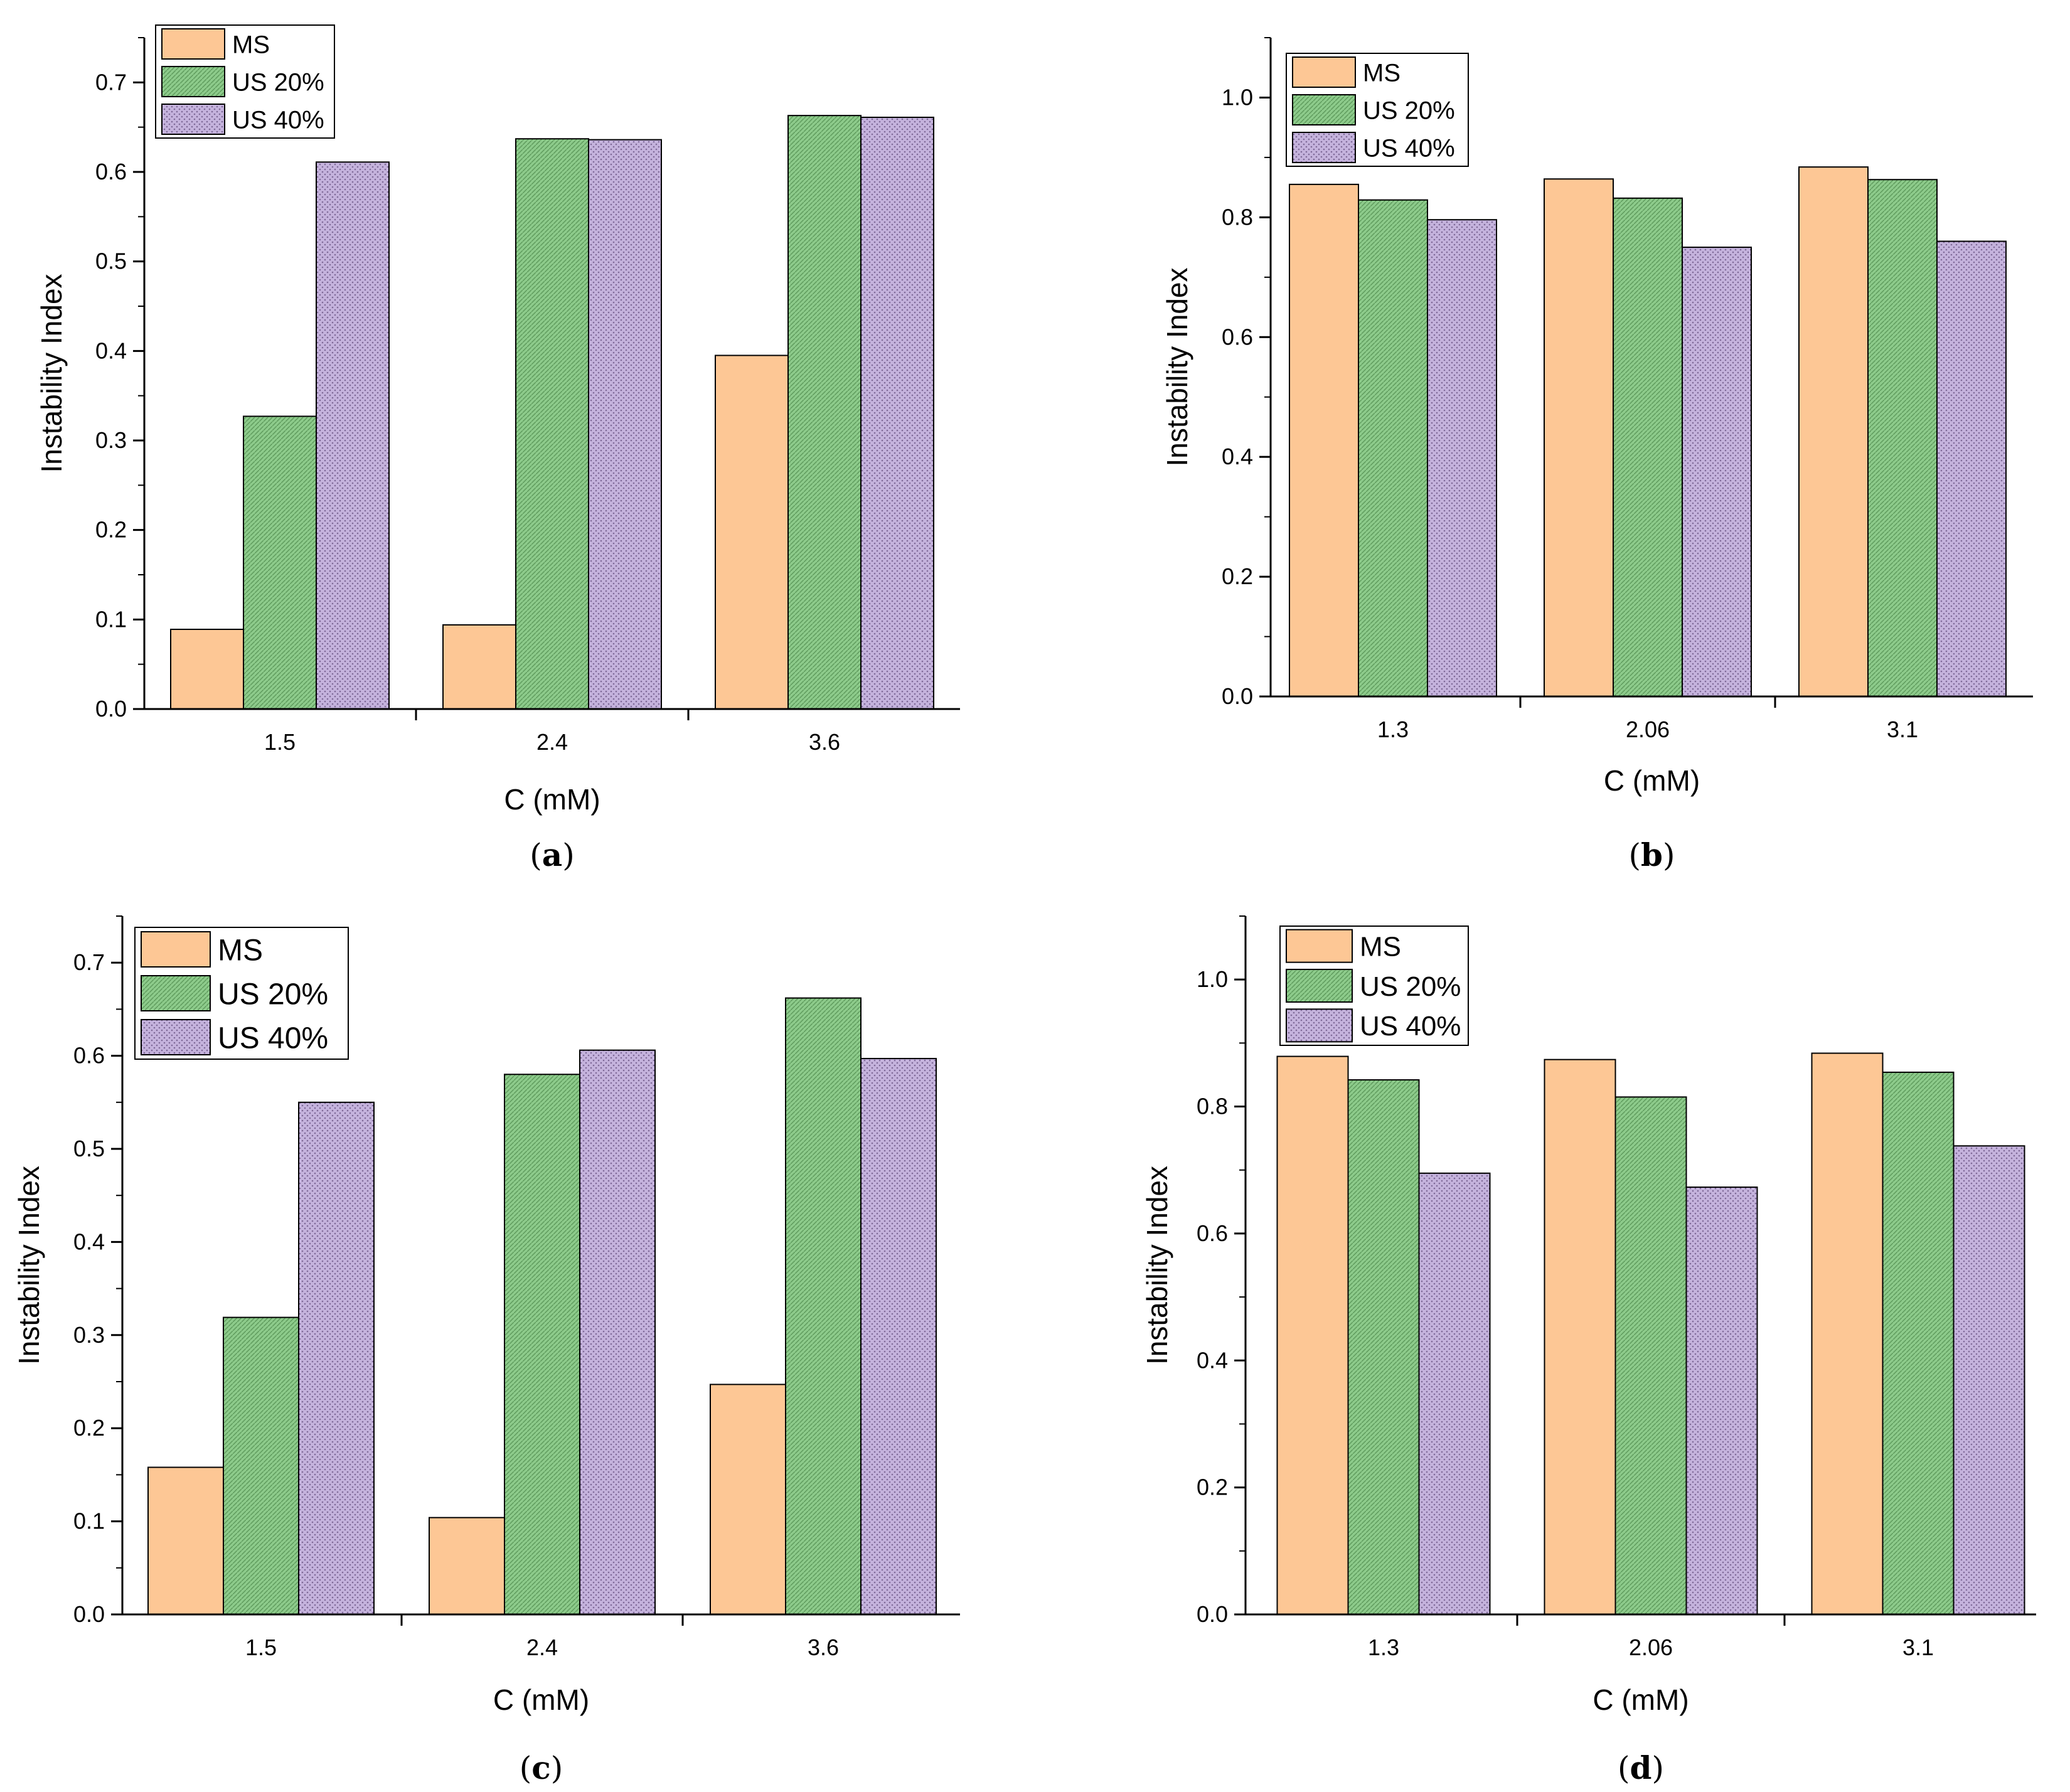 The image size is (2070, 1792). What do you see at coordinates (552, 854) in the screenshot?
I see `panel-label: (a)` at bounding box center [552, 854].